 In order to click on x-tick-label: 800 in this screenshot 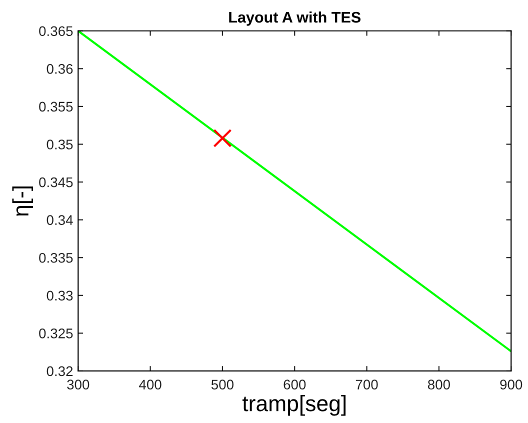, I will do `click(439, 385)`.